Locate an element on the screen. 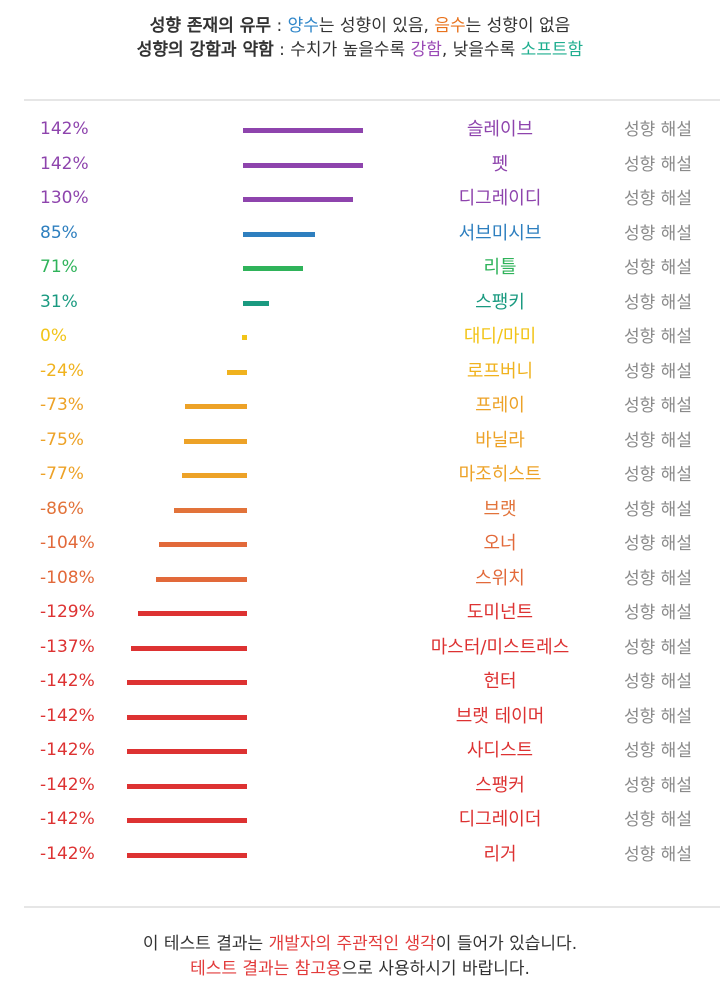 This screenshot has width=720, height=998. value-label: -104% is located at coordinates (67, 543).